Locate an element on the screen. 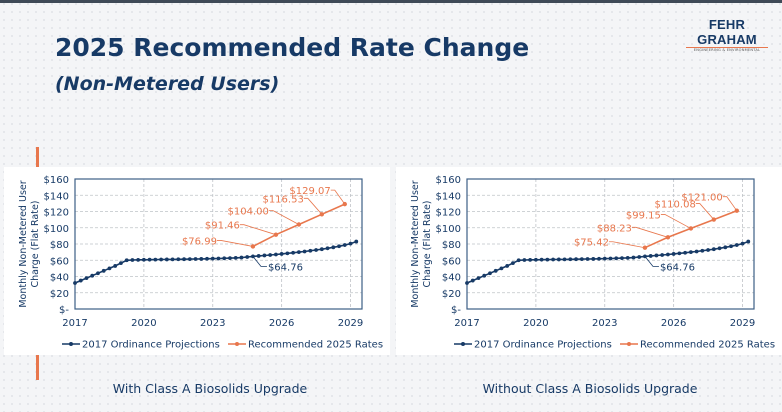 This screenshot has width=782, height=412. x-tick-label: 2026 is located at coordinates (281, 323).